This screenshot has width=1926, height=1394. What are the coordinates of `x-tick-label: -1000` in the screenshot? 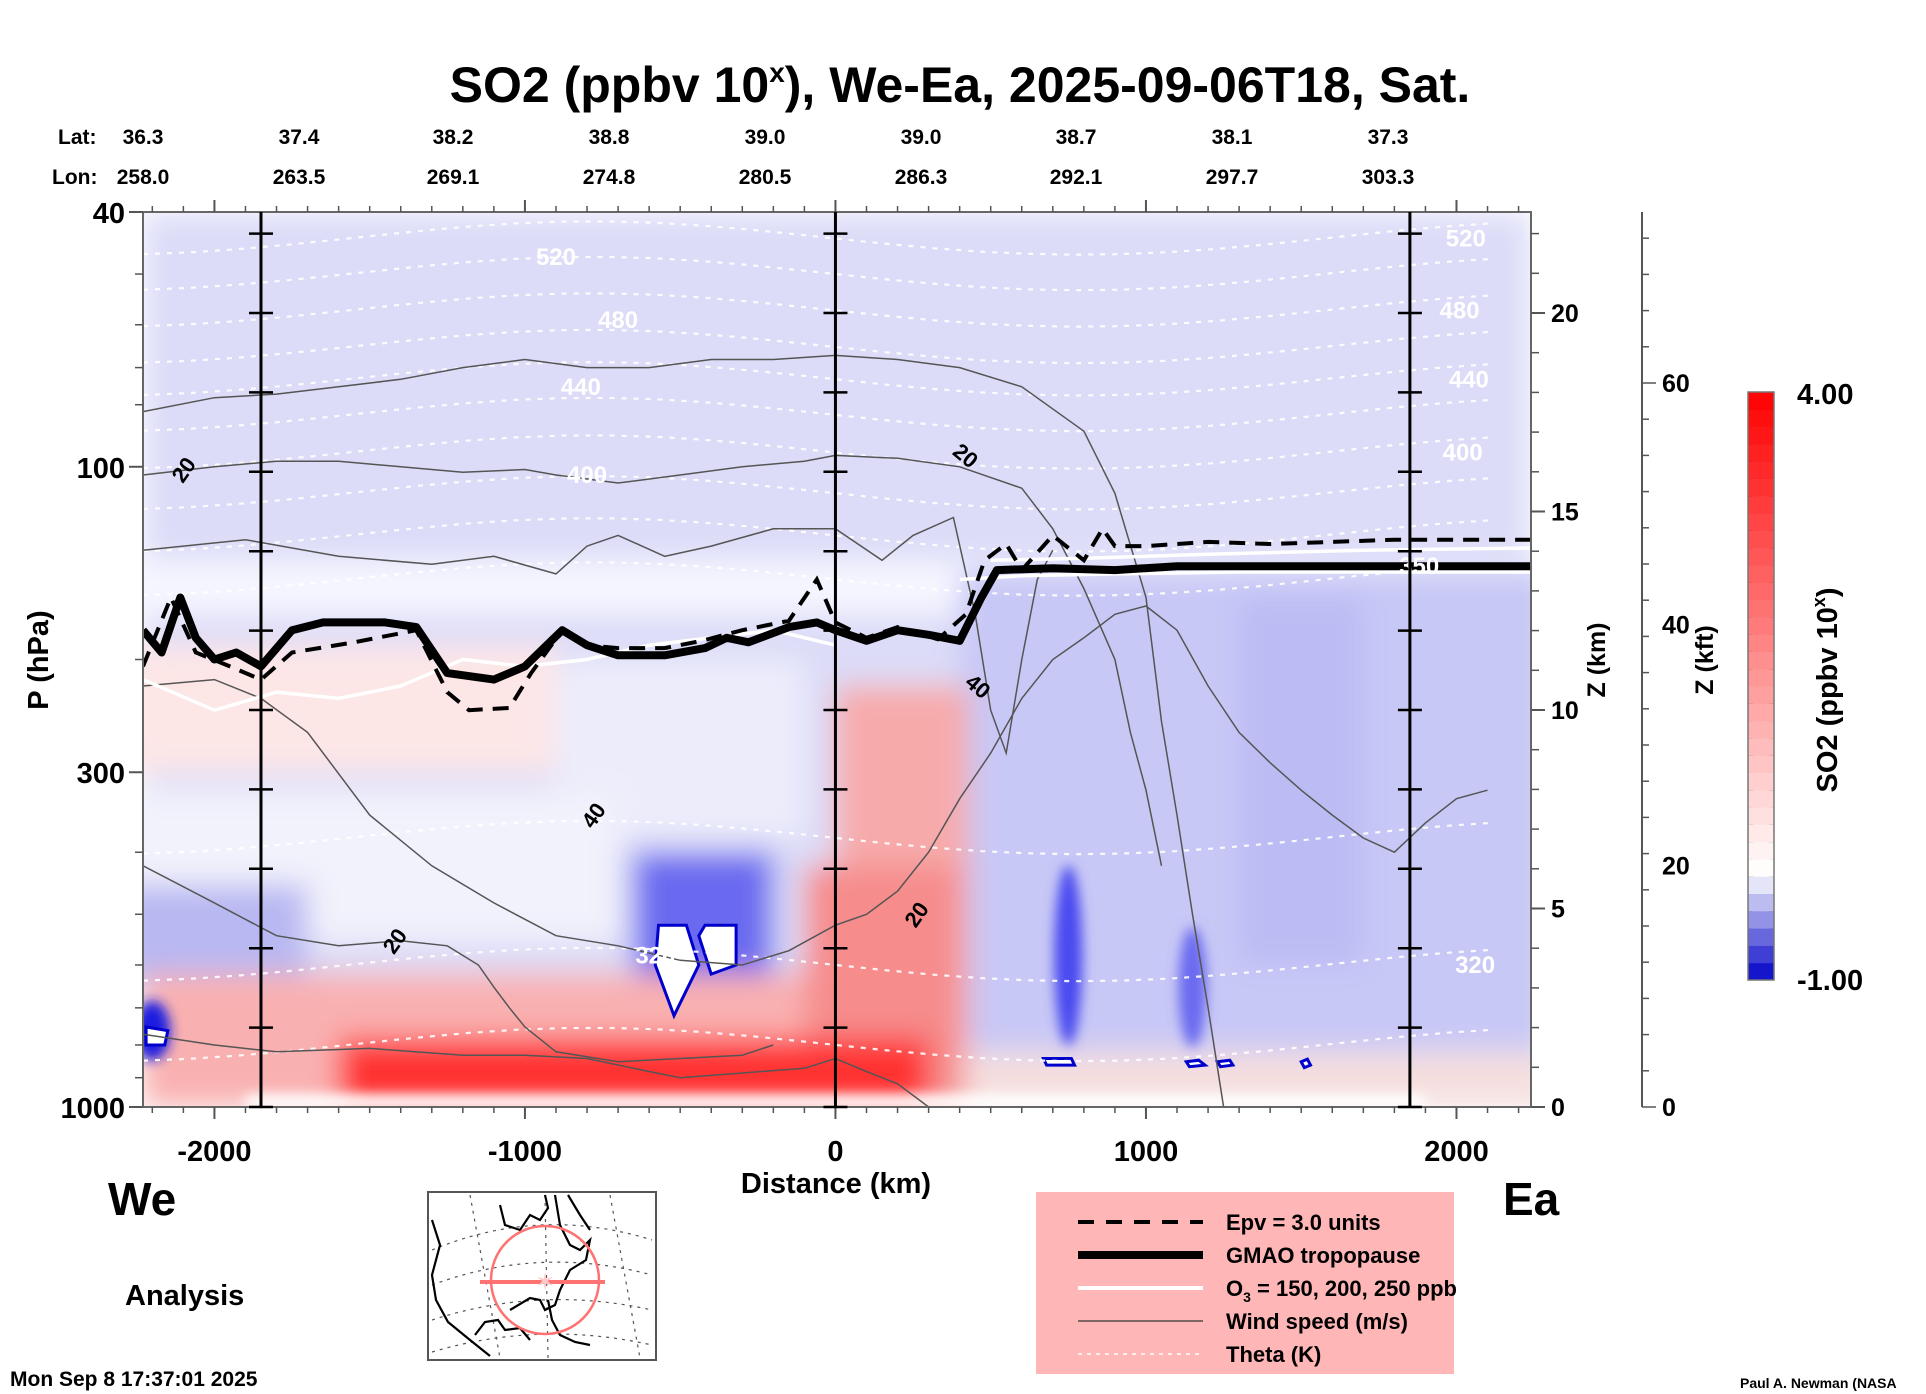 It's located at (525, 1152).